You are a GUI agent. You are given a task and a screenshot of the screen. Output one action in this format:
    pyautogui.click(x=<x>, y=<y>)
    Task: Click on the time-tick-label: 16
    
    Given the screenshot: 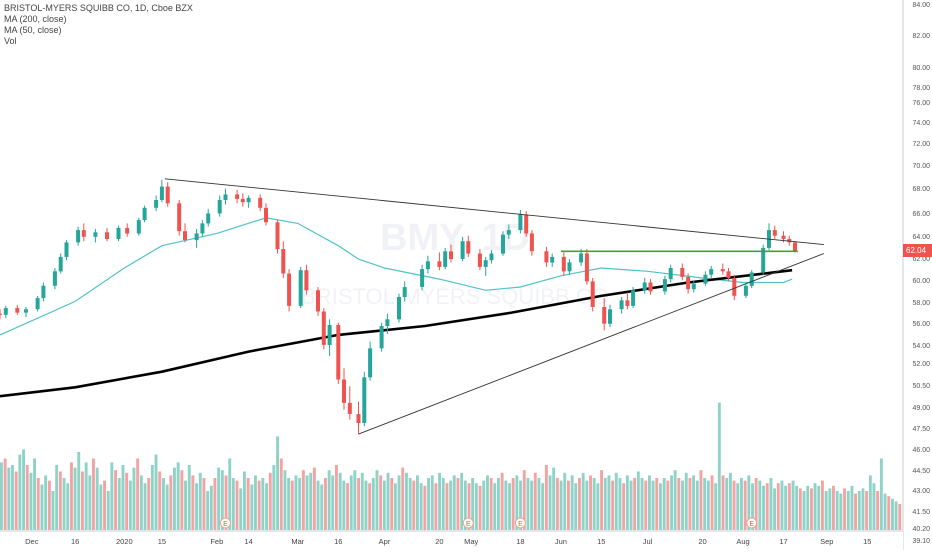 What is the action you would take?
    pyautogui.click(x=75, y=541)
    